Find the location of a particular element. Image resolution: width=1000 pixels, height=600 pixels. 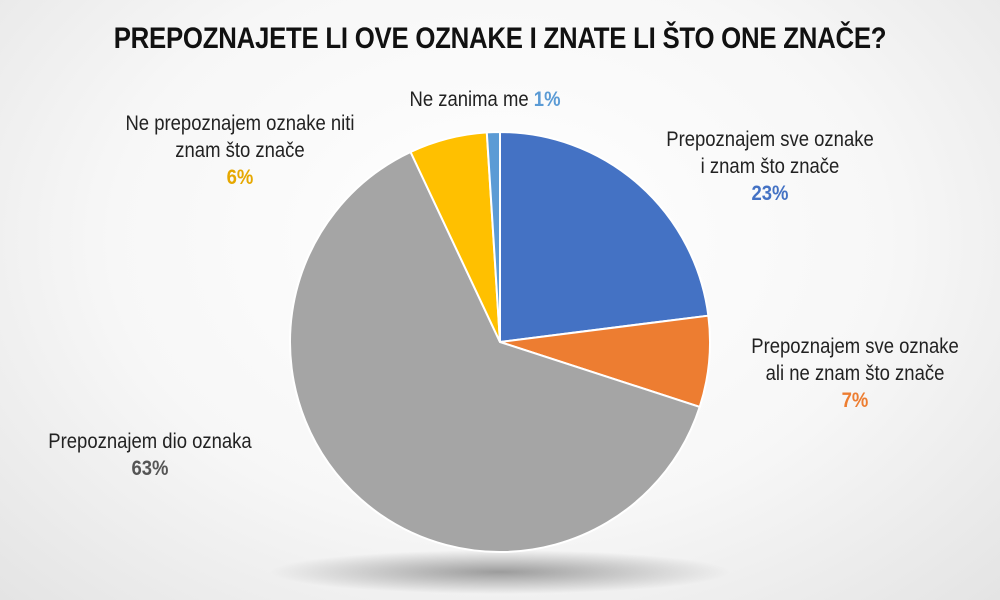

slice-label-3-line-0: Ne prepoznajem oznake niti is located at coordinates (240, 123).